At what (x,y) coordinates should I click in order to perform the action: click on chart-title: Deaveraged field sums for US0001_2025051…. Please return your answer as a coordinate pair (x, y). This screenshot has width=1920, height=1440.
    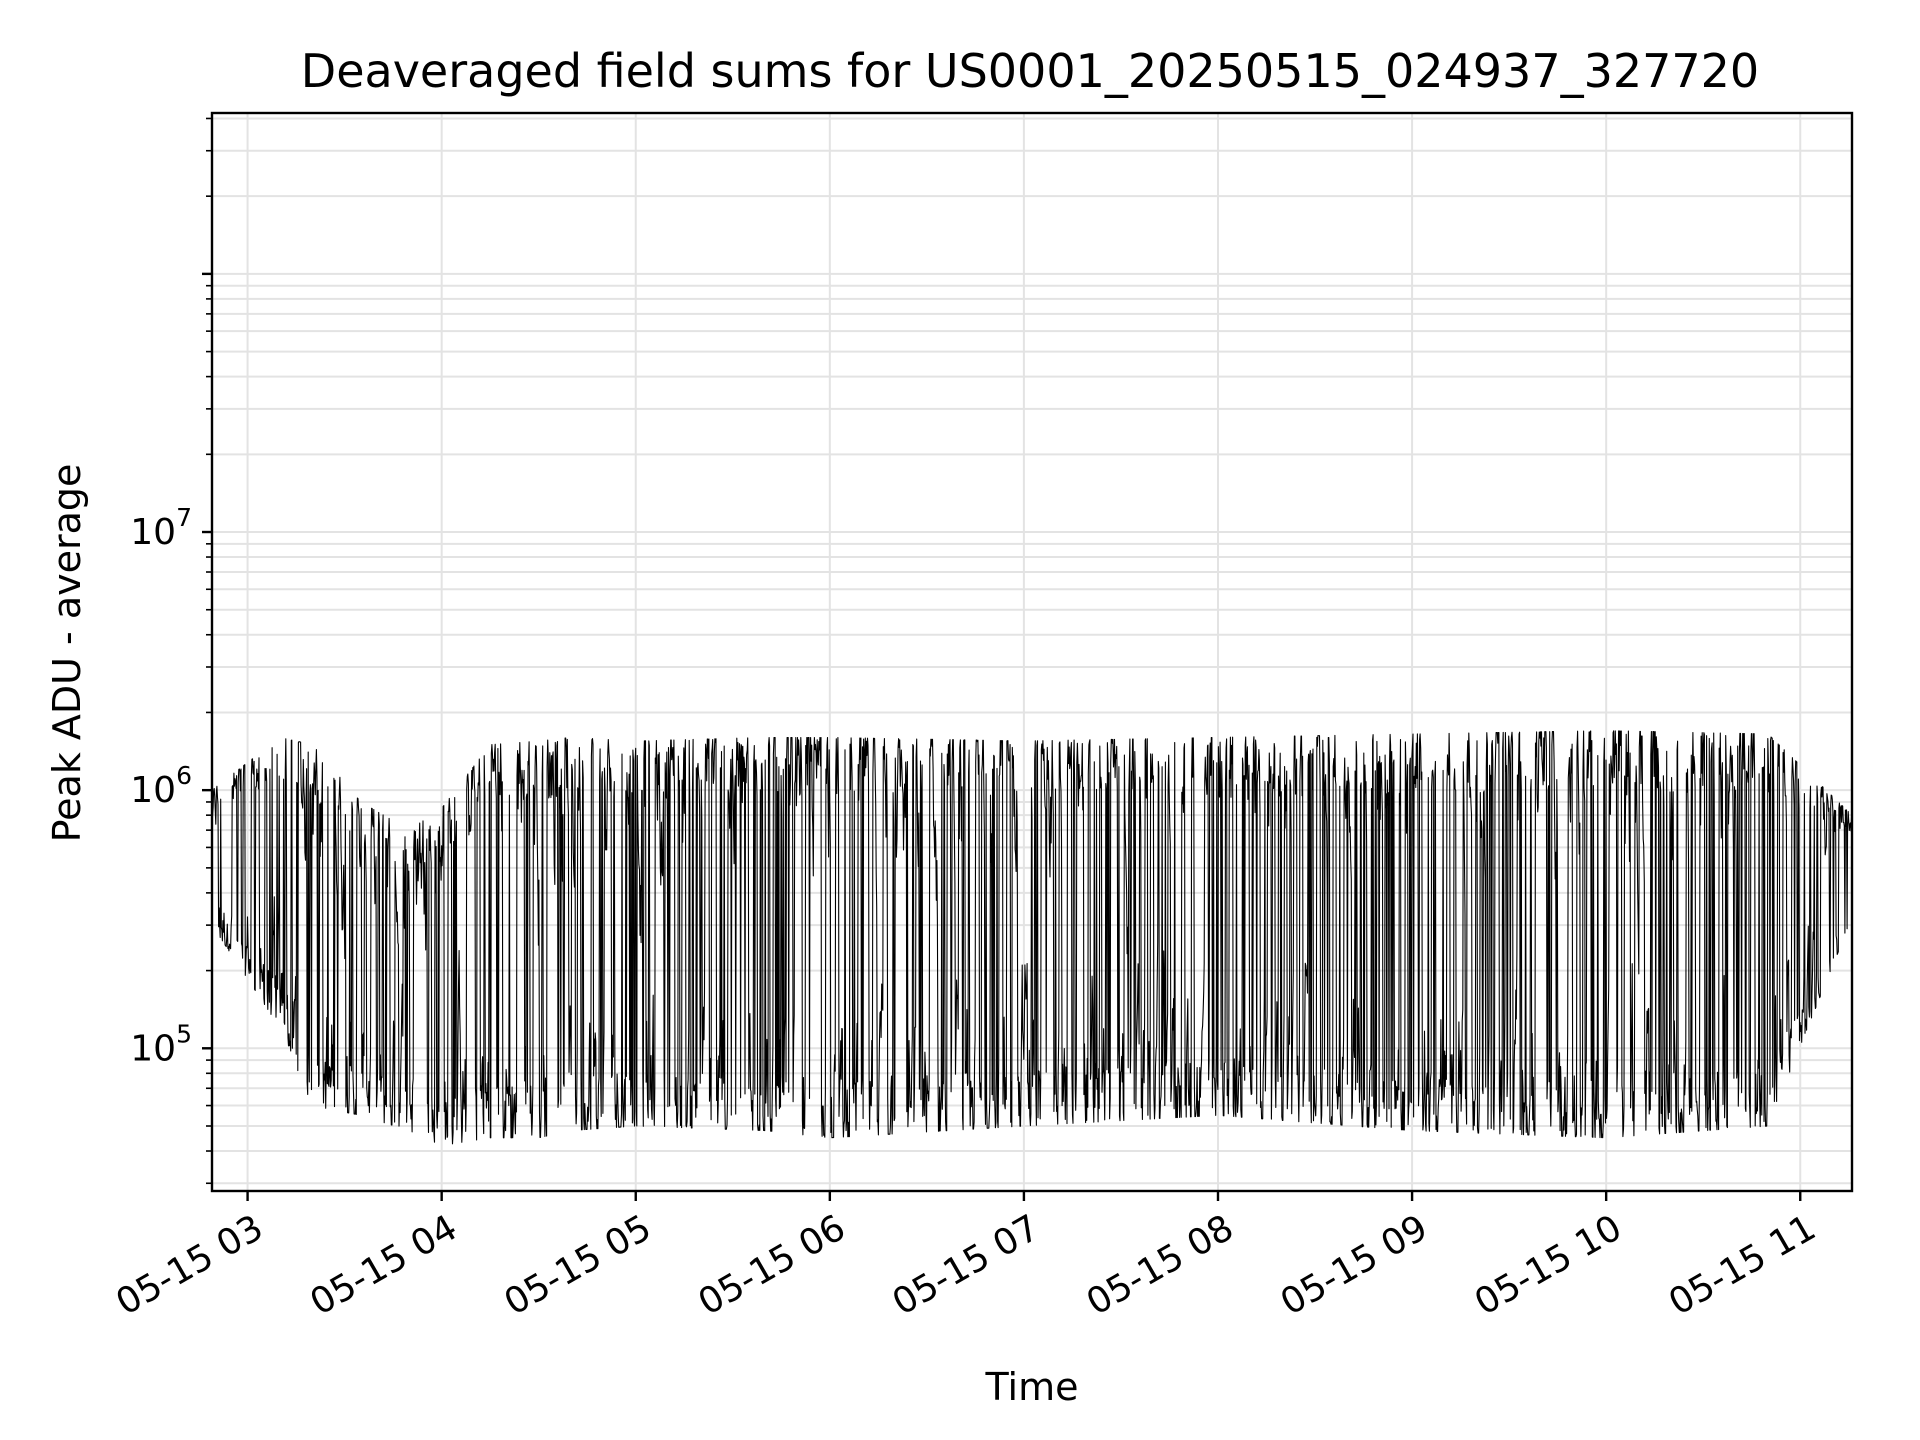
    Looking at the image, I should click on (1030, 71).